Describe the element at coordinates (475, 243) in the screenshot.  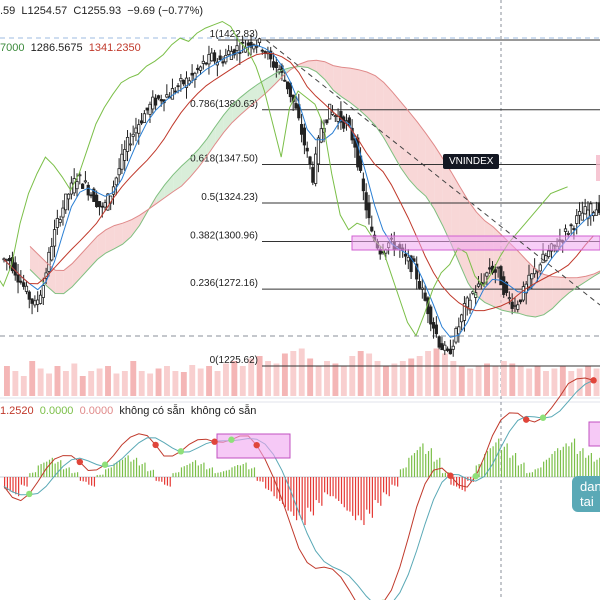
I see `supply-zone-rect` at that location.